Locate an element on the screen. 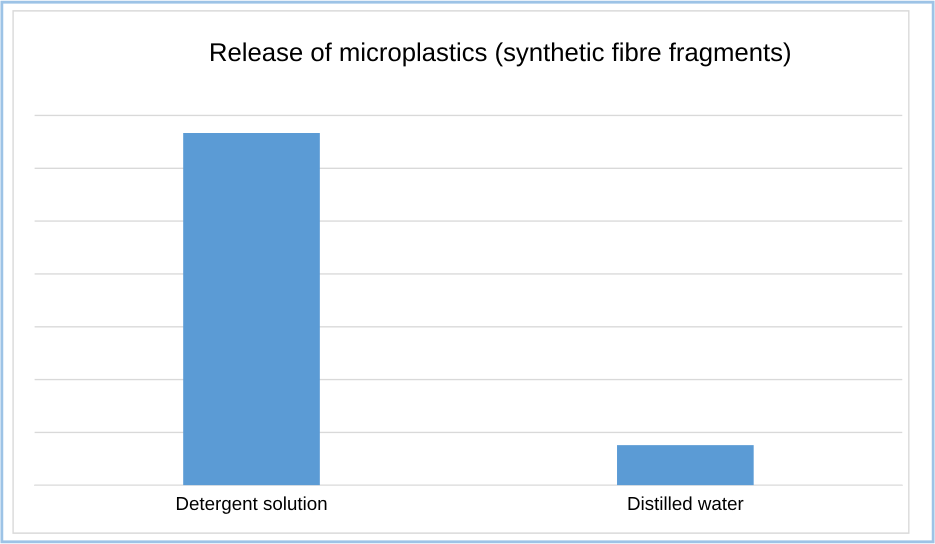  x-tick-label: Detergent solution is located at coordinates (251, 505).